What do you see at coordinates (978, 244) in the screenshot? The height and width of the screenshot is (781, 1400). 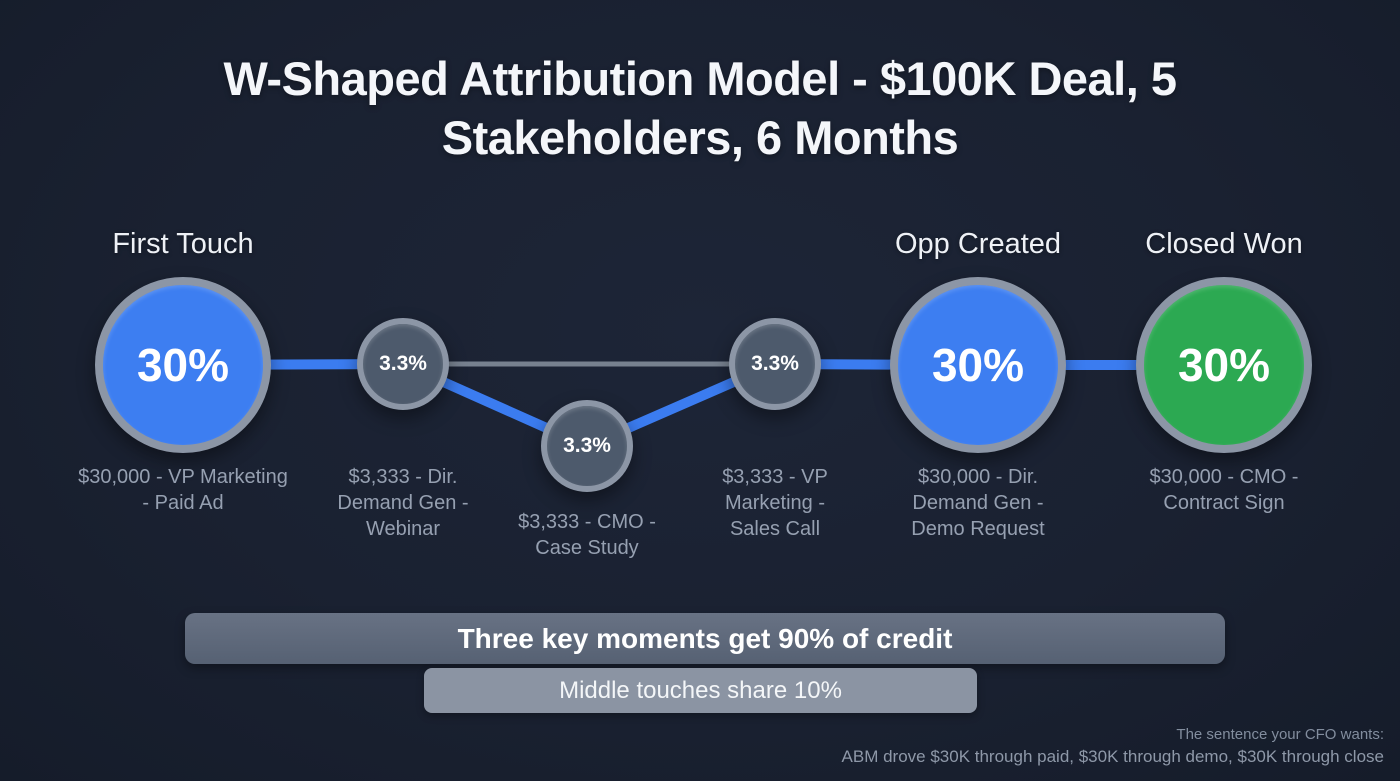 I see `stage-label-opp-created: Opp Created` at bounding box center [978, 244].